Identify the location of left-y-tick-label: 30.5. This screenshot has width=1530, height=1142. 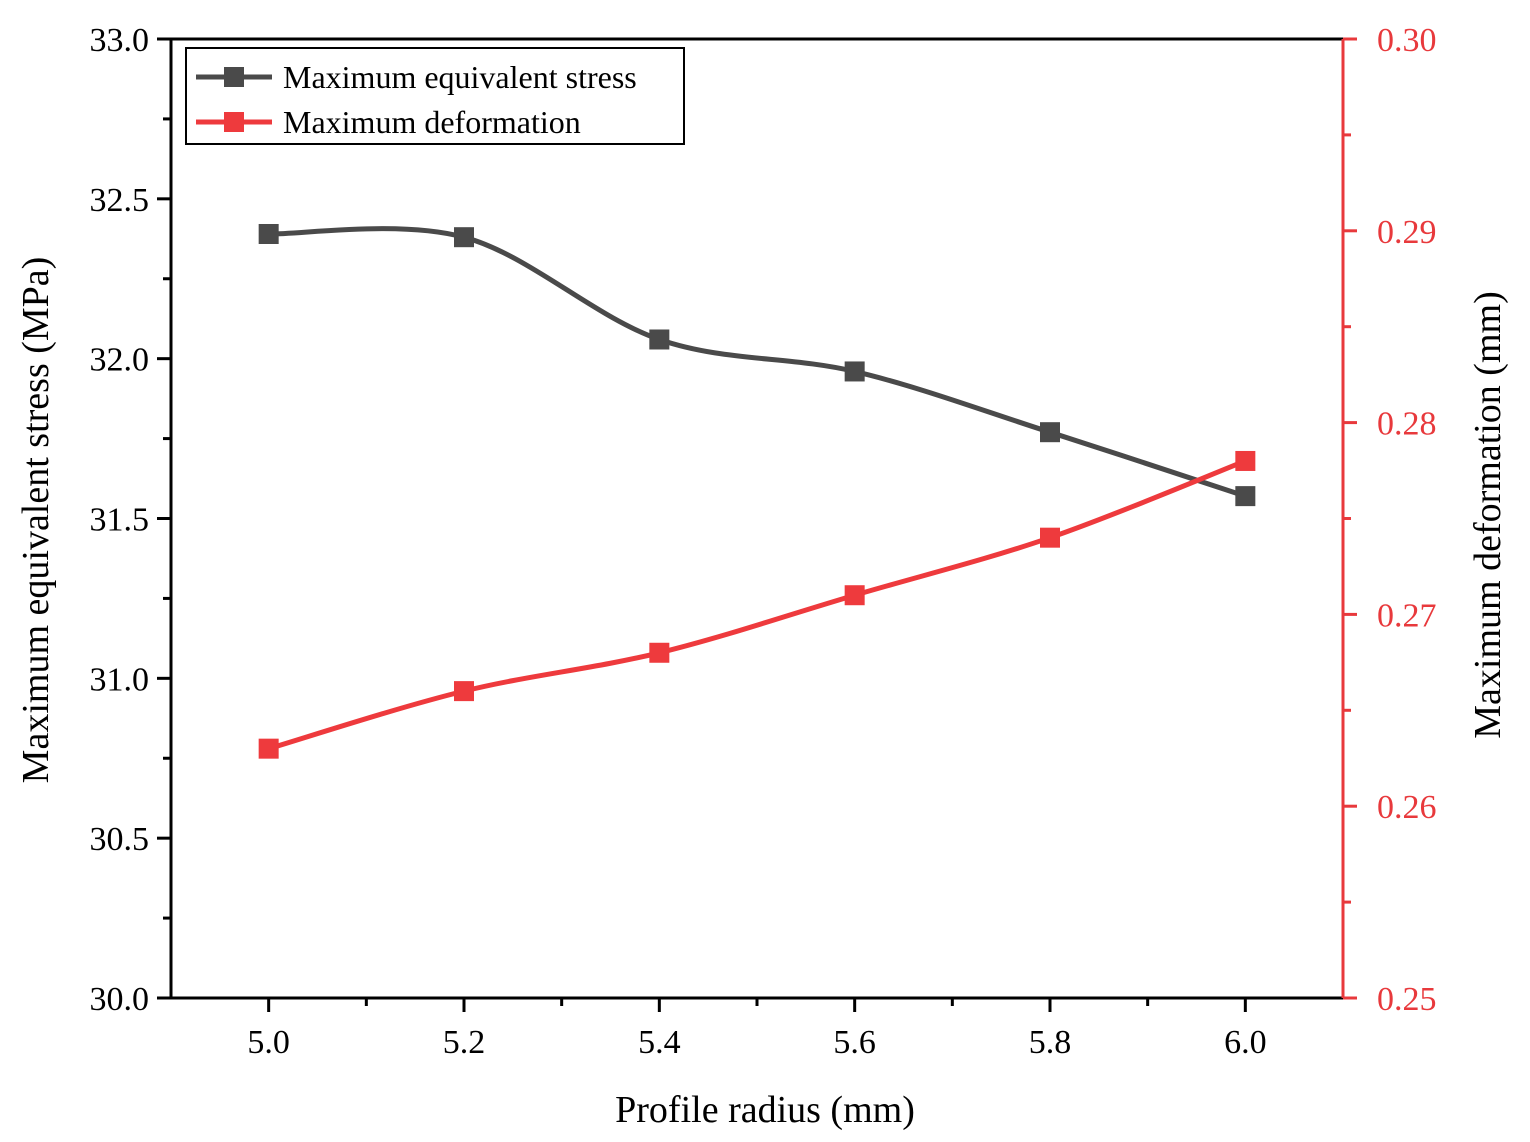
(120, 839).